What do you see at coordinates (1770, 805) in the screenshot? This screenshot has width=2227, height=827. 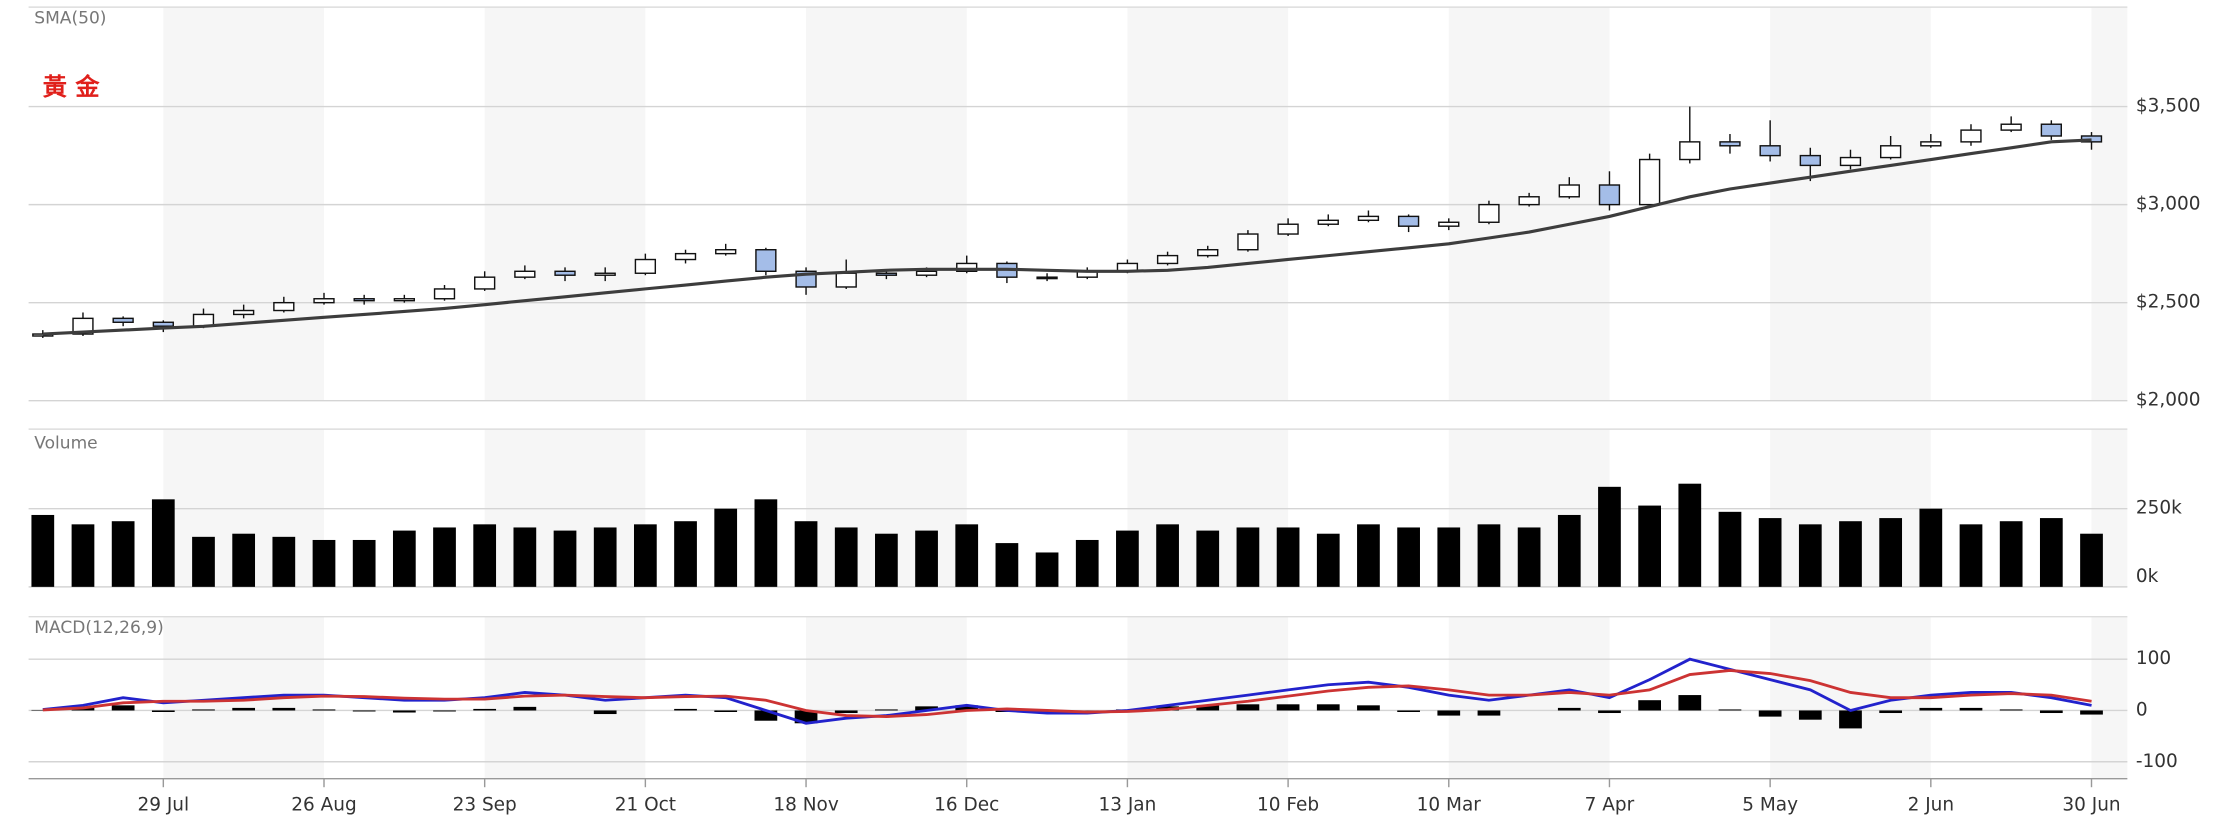 I see `x-tick-label: 5 May` at bounding box center [1770, 805].